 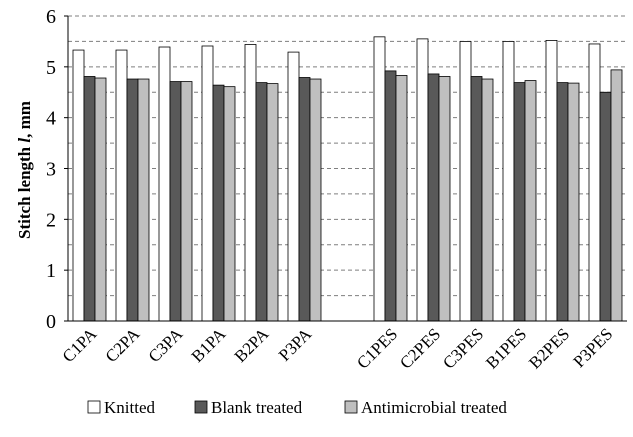 I want to click on y-tick-label: 2, so click(x=51, y=220).